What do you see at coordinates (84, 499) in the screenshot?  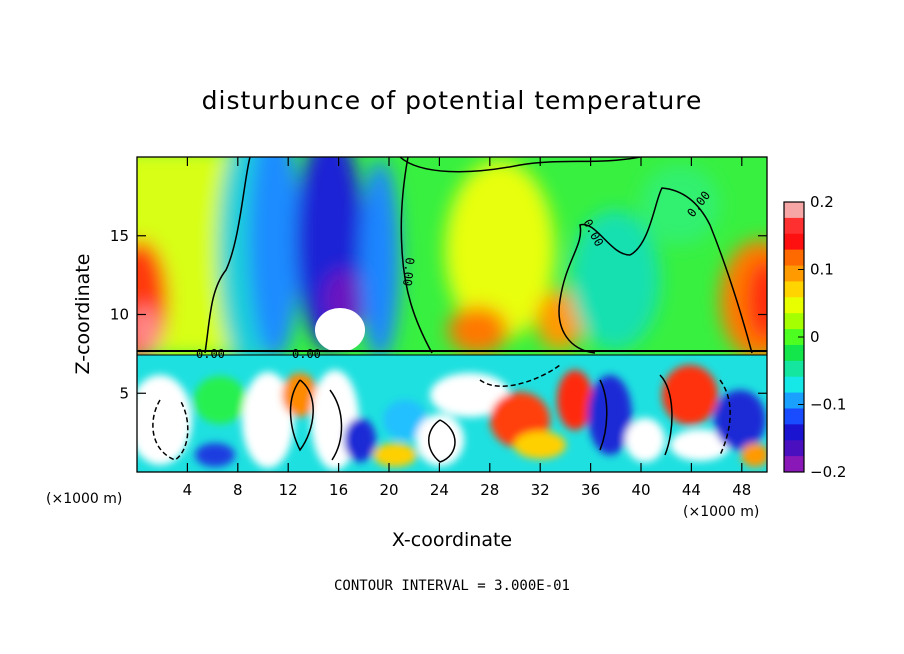 I see `y-unit-label: (×1000 m)` at bounding box center [84, 499].